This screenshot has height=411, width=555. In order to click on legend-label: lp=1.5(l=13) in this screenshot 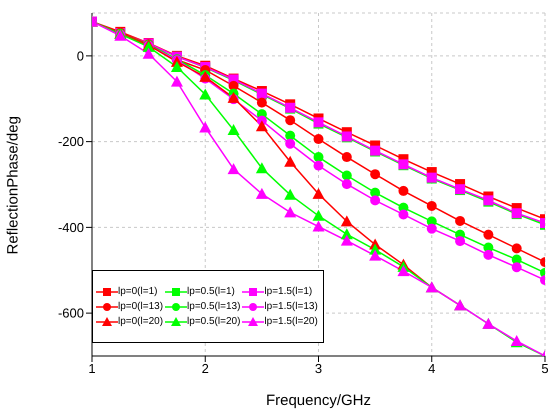, I will do `click(291, 306)`.